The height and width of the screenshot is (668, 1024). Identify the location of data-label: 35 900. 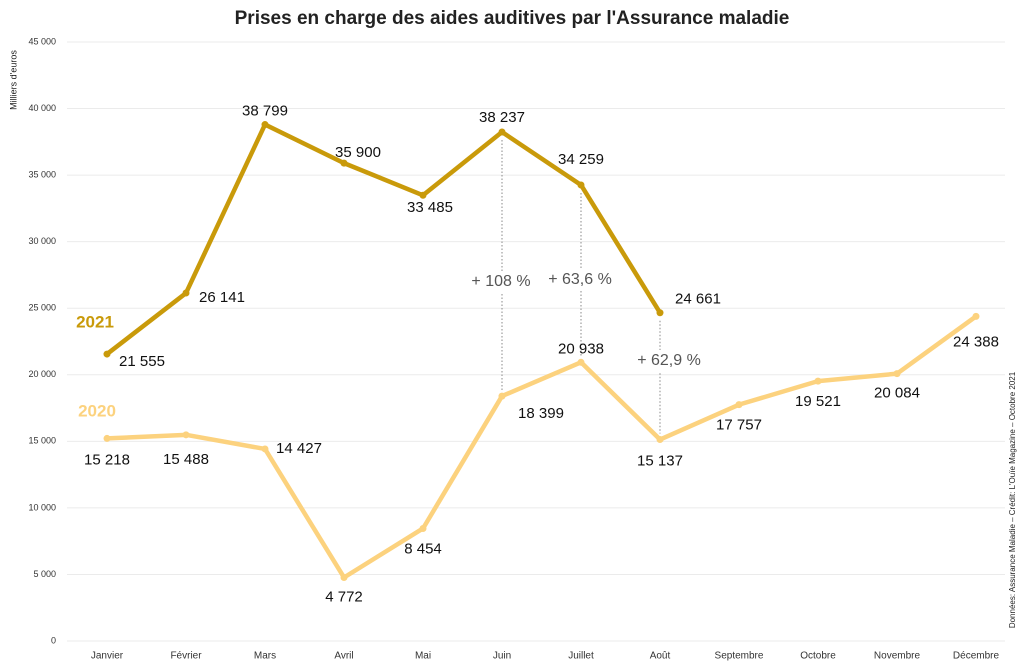
(358, 152).